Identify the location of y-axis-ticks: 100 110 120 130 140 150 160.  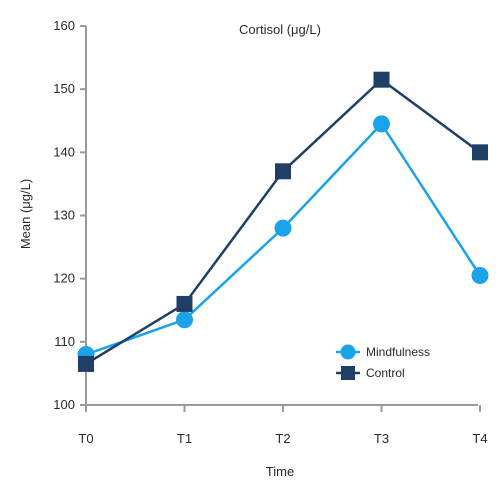
(69, 215).